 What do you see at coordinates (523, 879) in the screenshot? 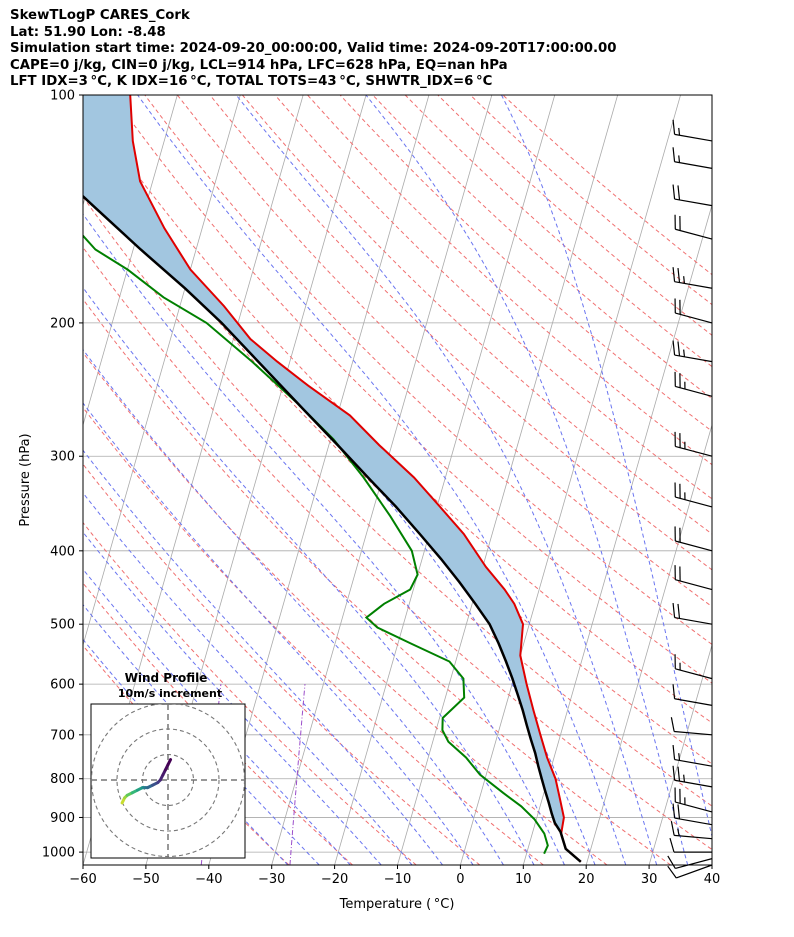
I see `x-tick-label: 10` at bounding box center [523, 879].